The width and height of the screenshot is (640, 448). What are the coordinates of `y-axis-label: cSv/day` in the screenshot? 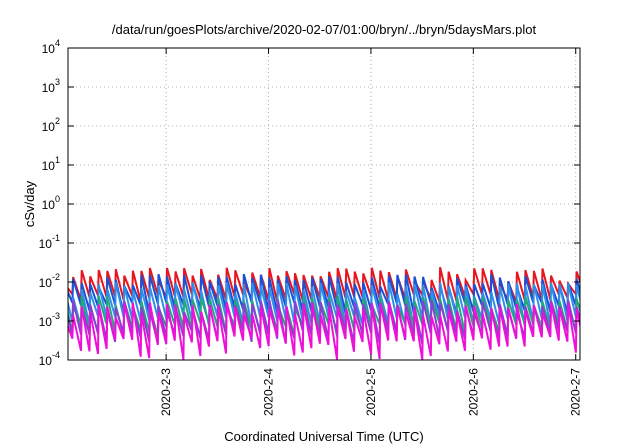 It's located at (29, 203).